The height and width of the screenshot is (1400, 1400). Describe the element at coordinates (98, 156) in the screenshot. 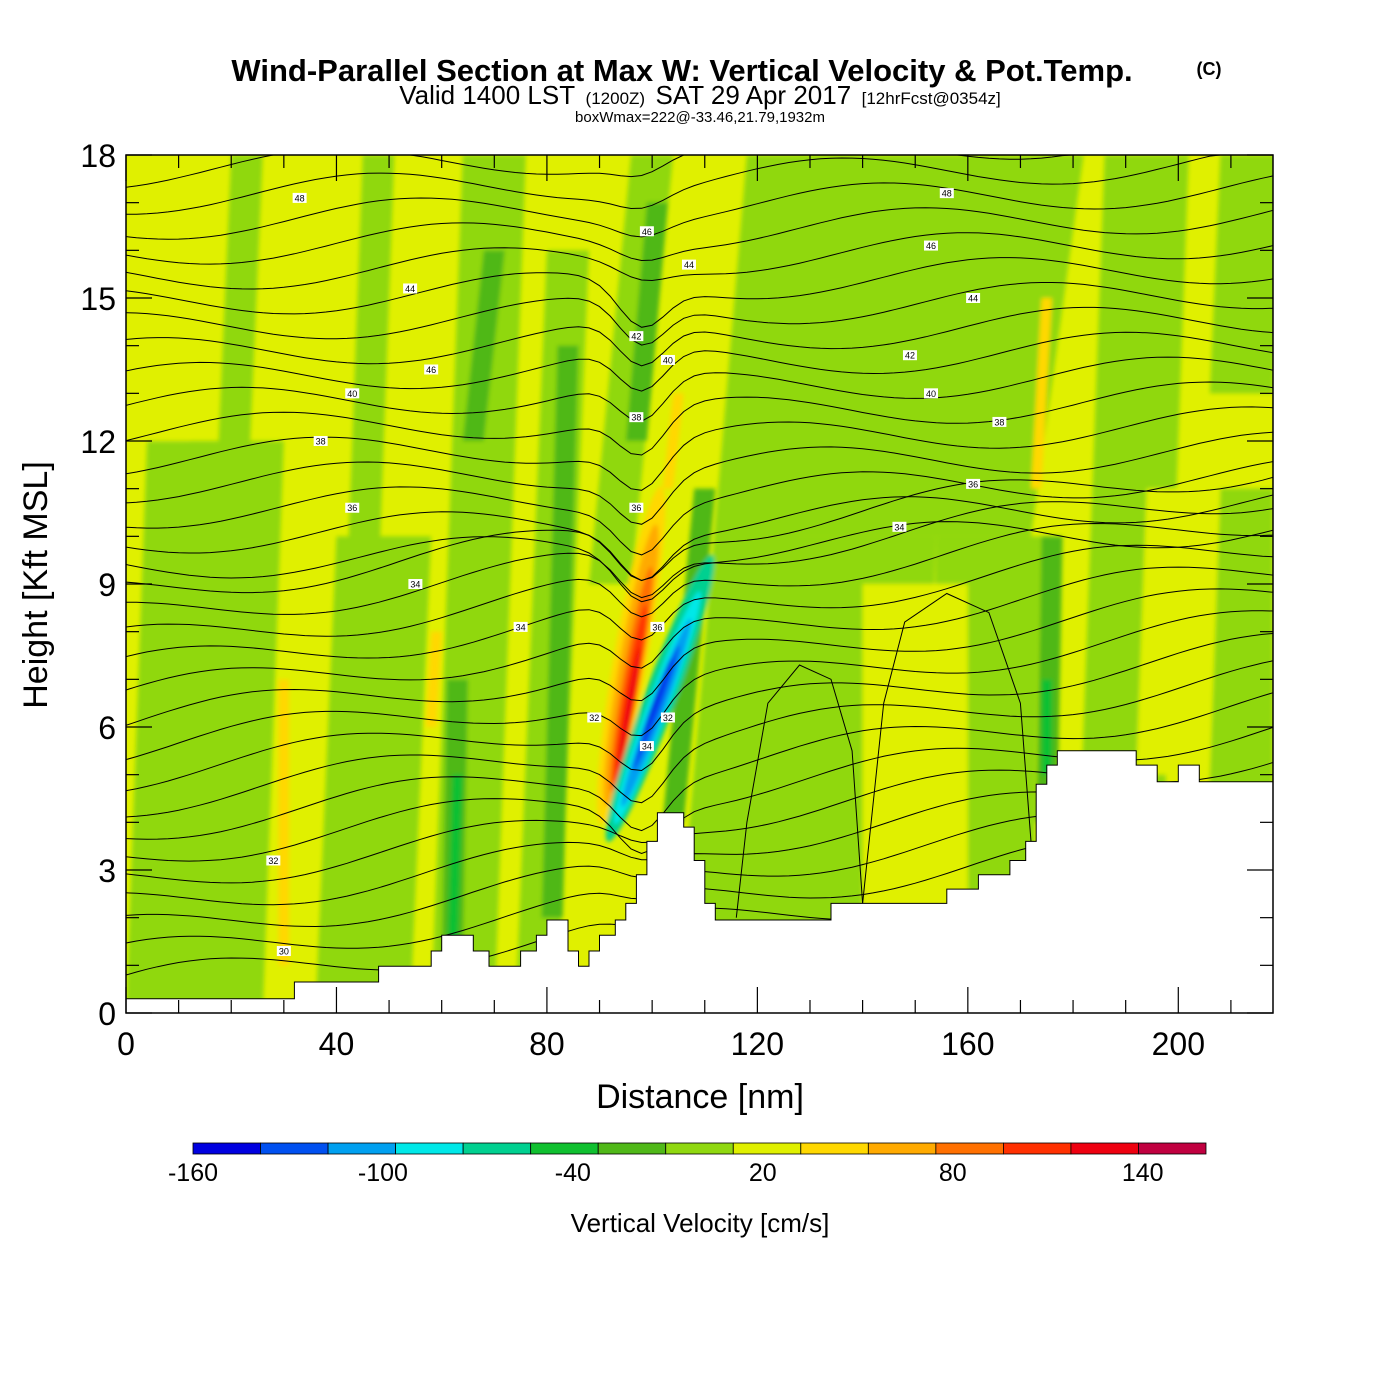

I see `y-tick-label: 18` at that location.